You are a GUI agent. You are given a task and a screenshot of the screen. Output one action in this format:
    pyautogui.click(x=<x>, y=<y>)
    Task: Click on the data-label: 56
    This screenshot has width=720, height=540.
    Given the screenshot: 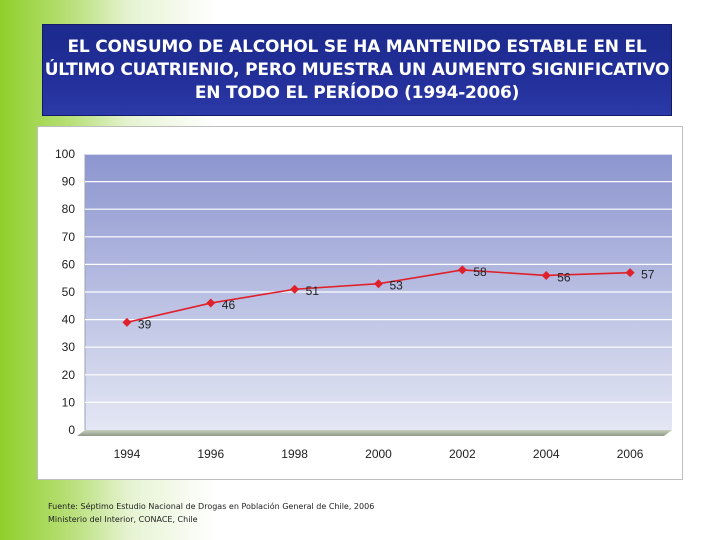 What is the action you would take?
    pyautogui.click(x=564, y=277)
    